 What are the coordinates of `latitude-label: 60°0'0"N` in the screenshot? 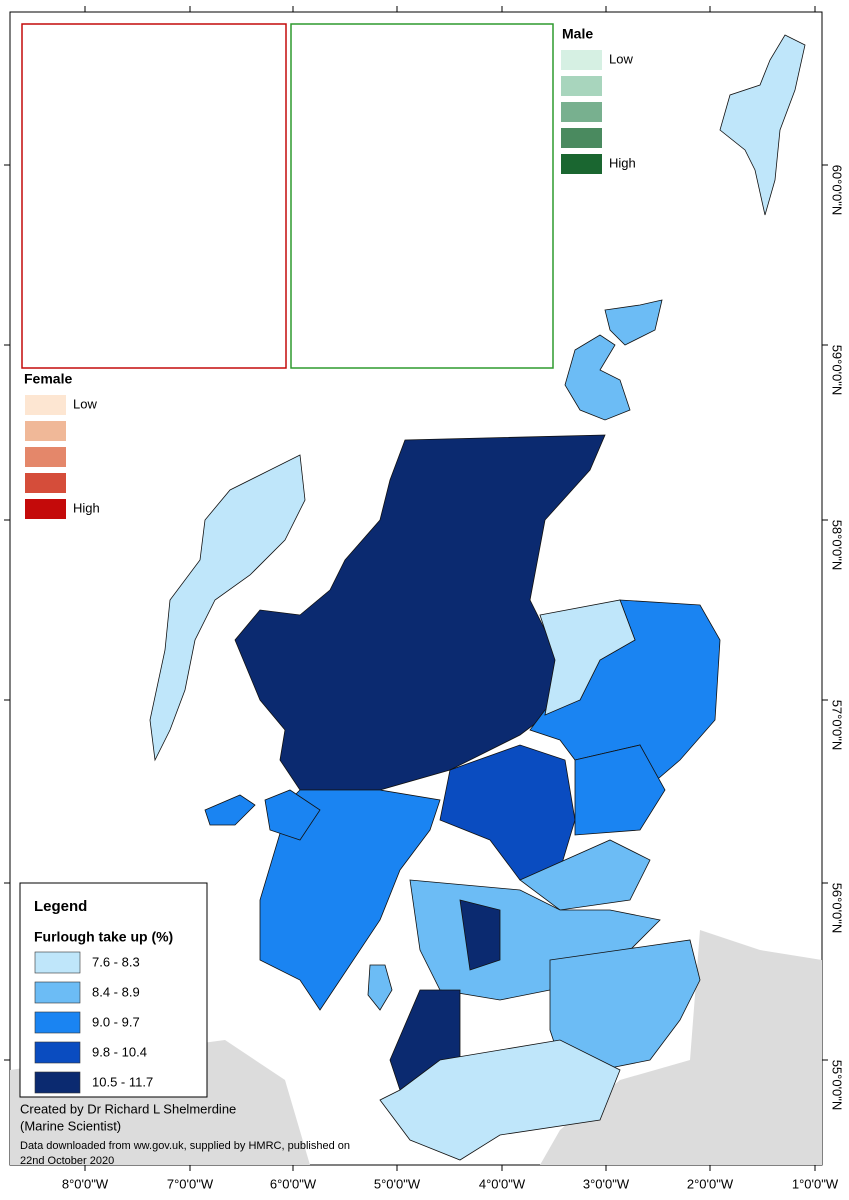 It's located at (837, 190).